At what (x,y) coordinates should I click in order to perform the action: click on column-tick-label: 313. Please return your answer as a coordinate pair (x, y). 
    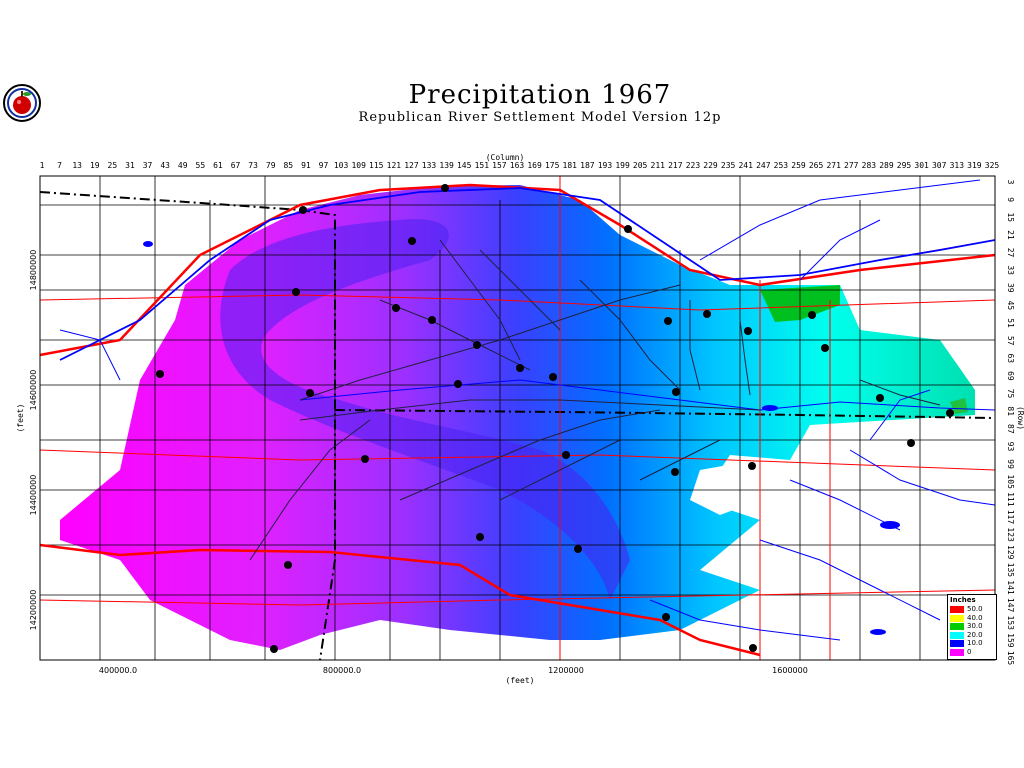
    Looking at the image, I should click on (957, 165).